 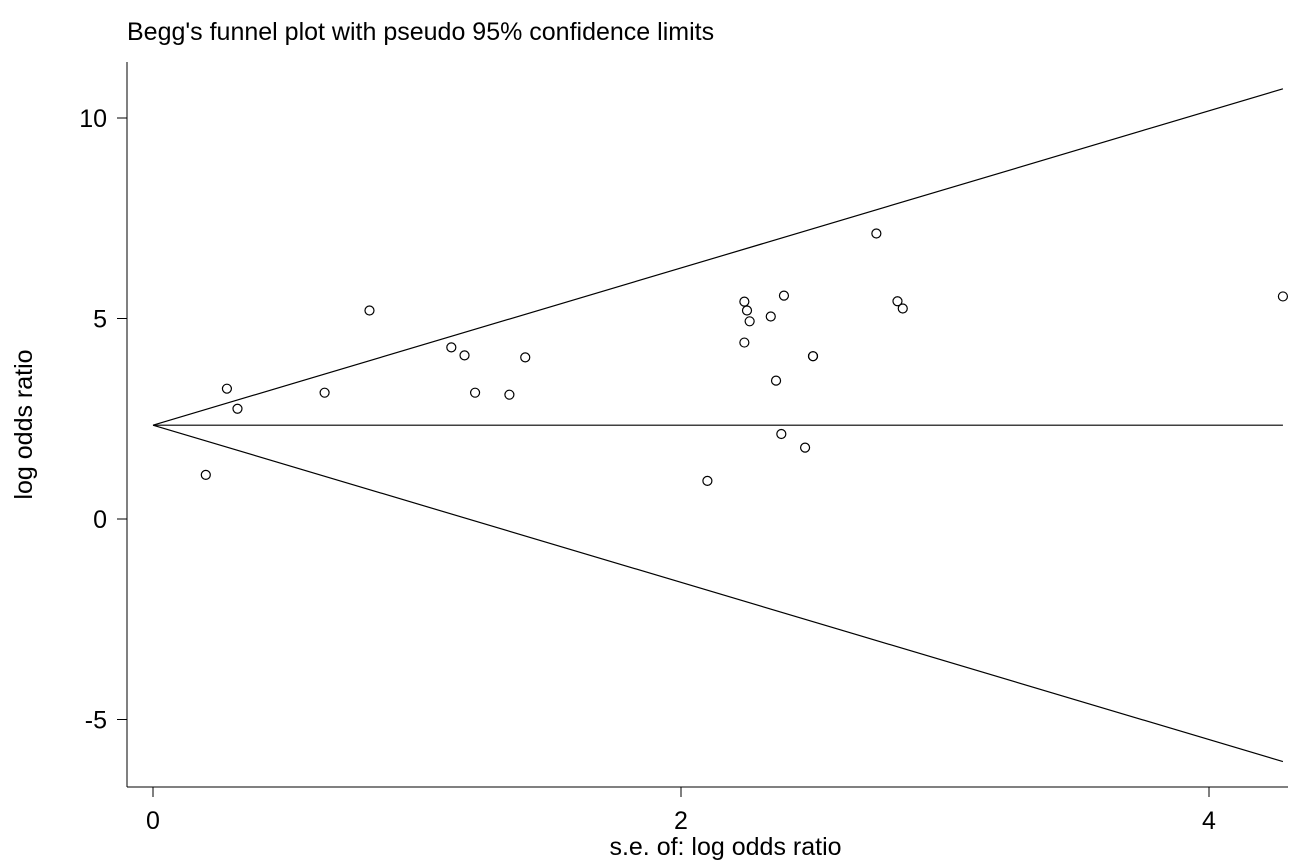 What do you see at coordinates (725, 847) in the screenshot?
I see `x-axis-label: s.e. of: log odds ratio` at bounding box center [725, 847].